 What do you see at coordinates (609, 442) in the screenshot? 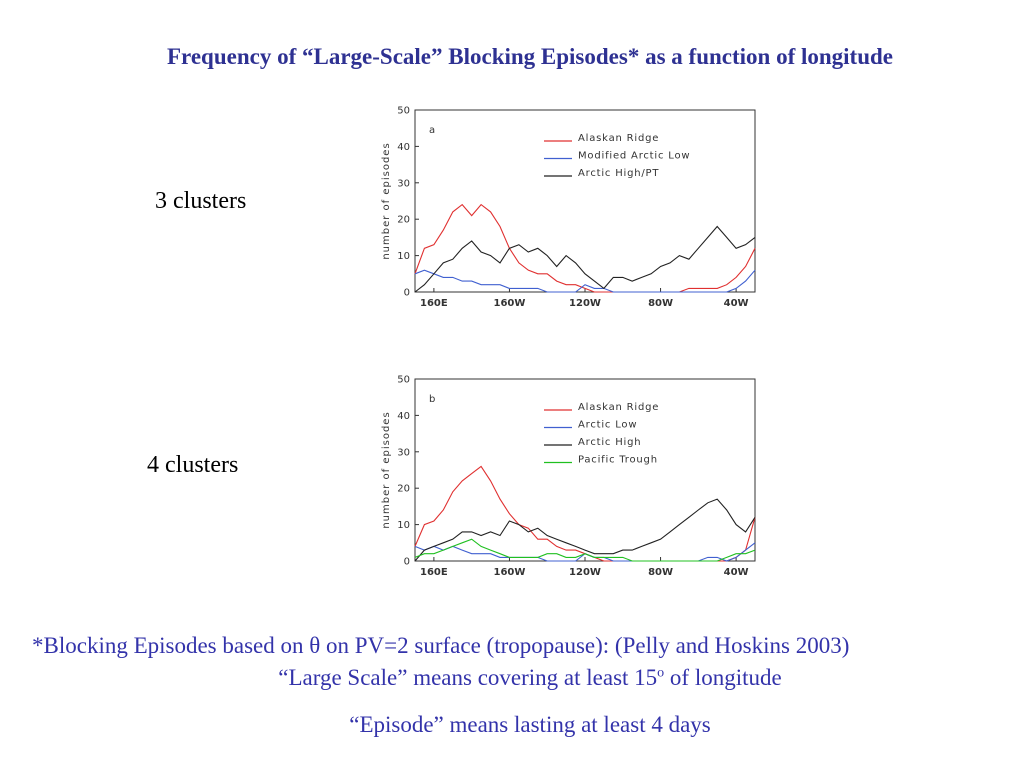
I see `legend-label: Arctic High` at bounding box center [609, 442].